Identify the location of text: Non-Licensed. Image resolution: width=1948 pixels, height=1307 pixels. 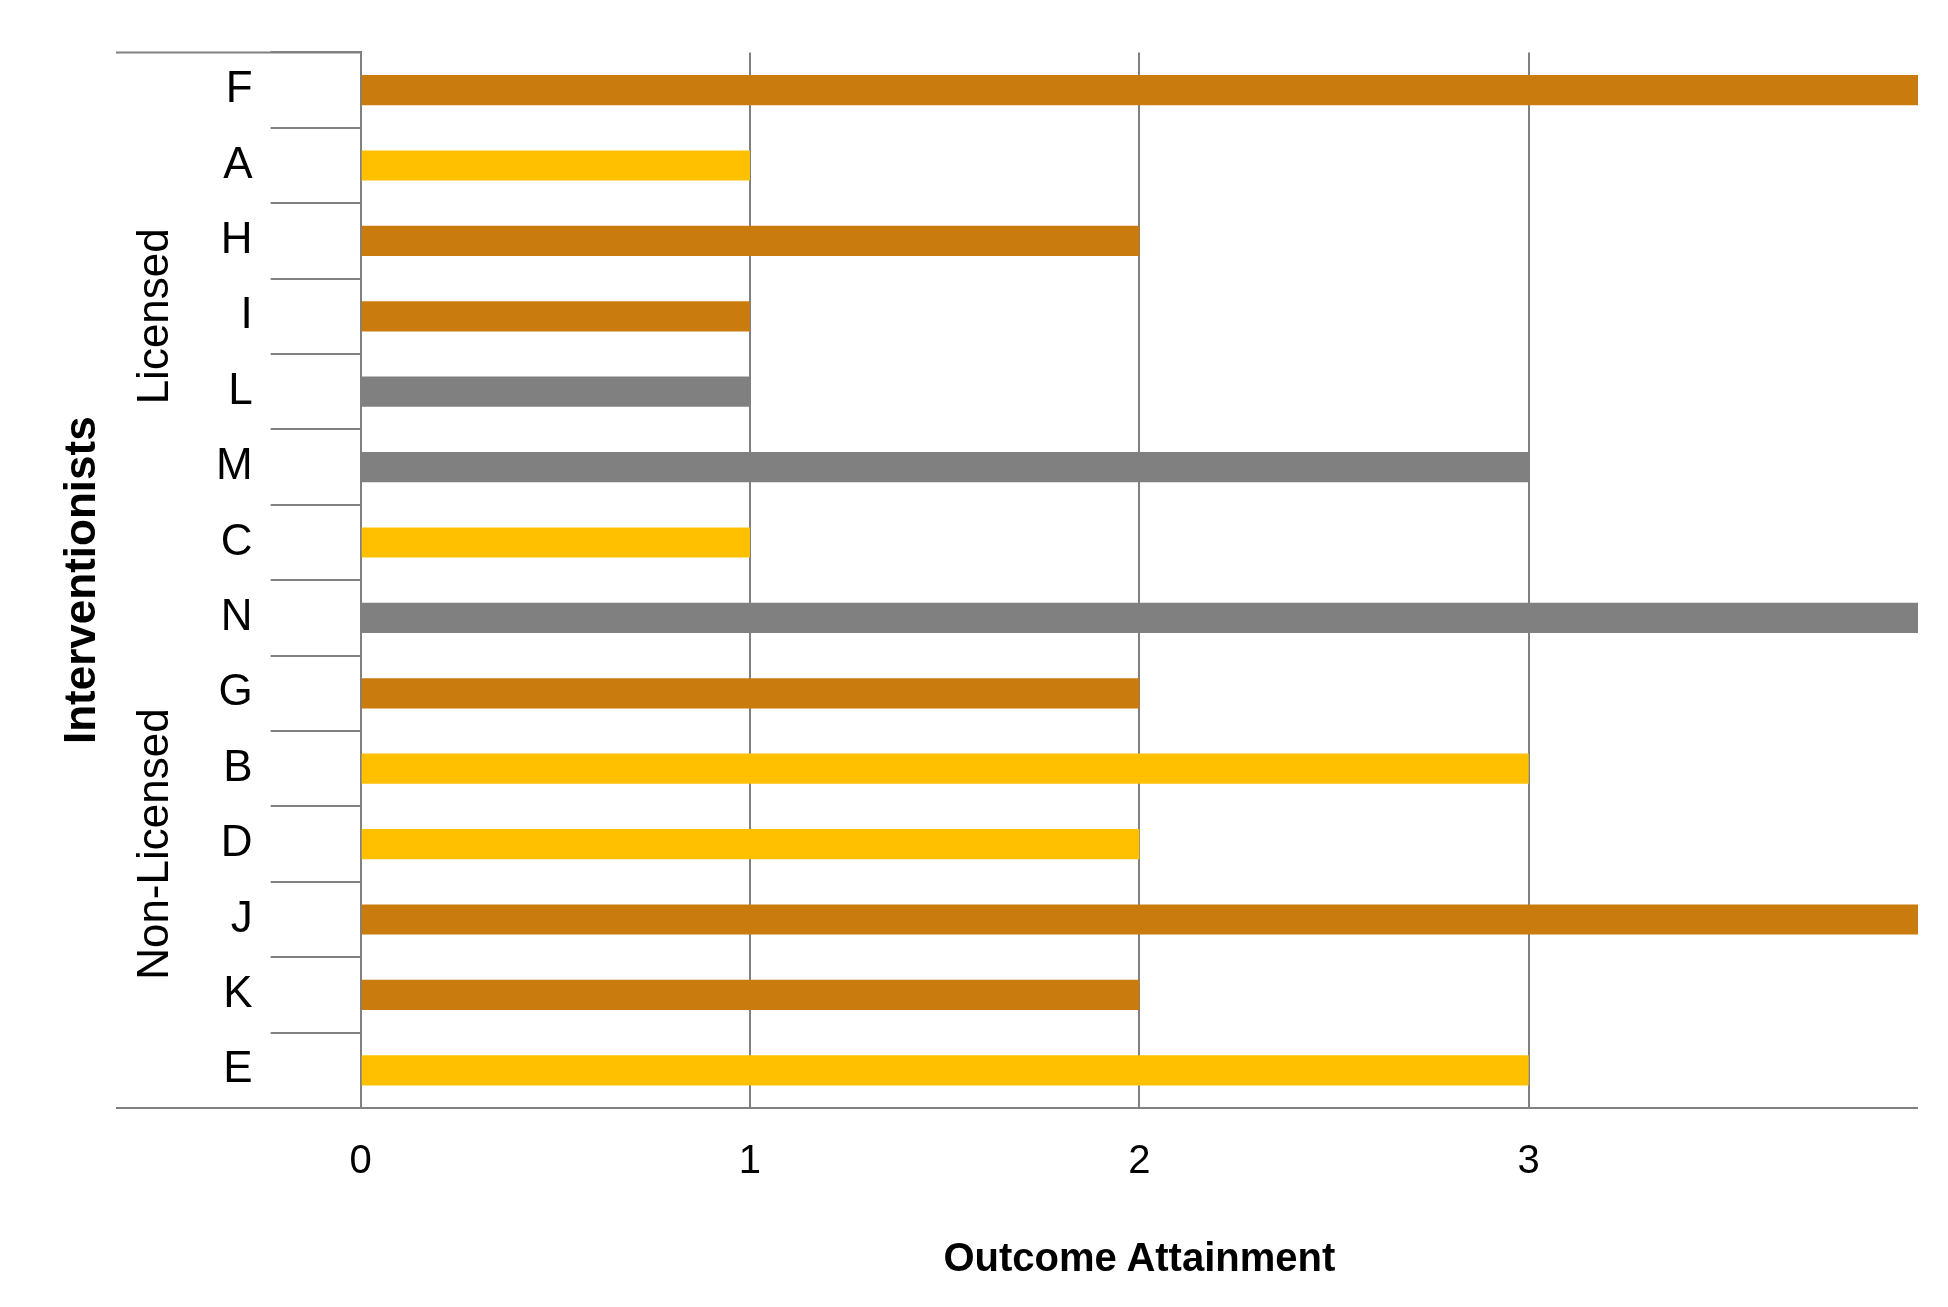
(153, 844).